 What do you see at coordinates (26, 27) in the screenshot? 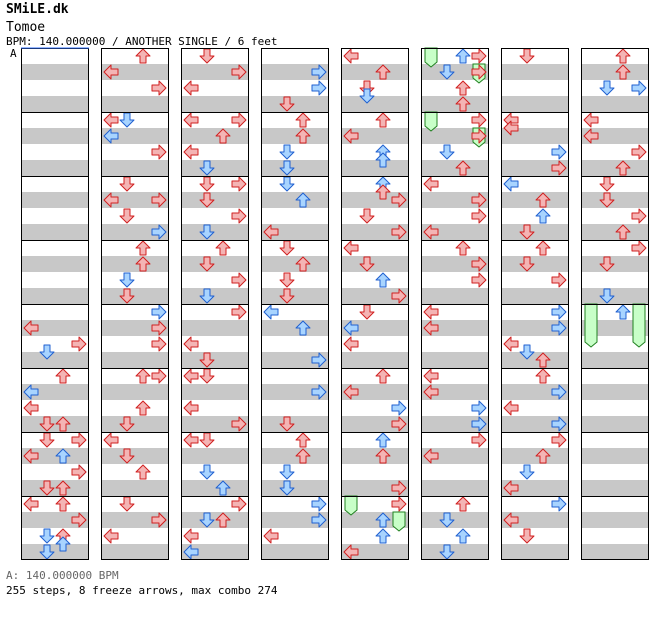
I see `song-title: Tomoe` at bounding box center [26, 27].